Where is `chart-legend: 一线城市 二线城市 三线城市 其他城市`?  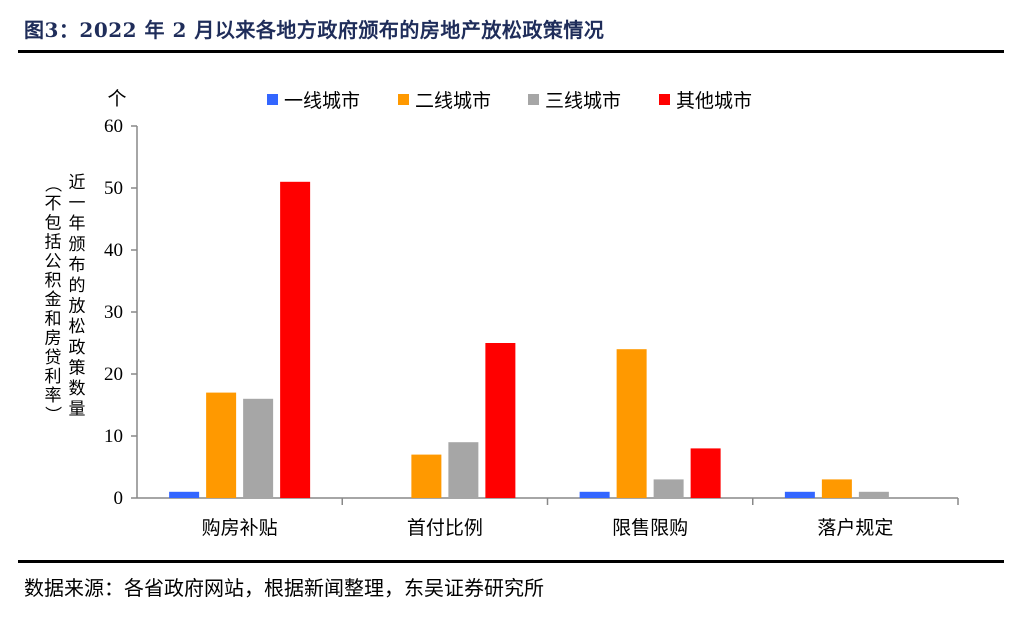
chart-legend: 一线城市 二线城市 三线城市 其他城市 is located at coordinates (509, 101).